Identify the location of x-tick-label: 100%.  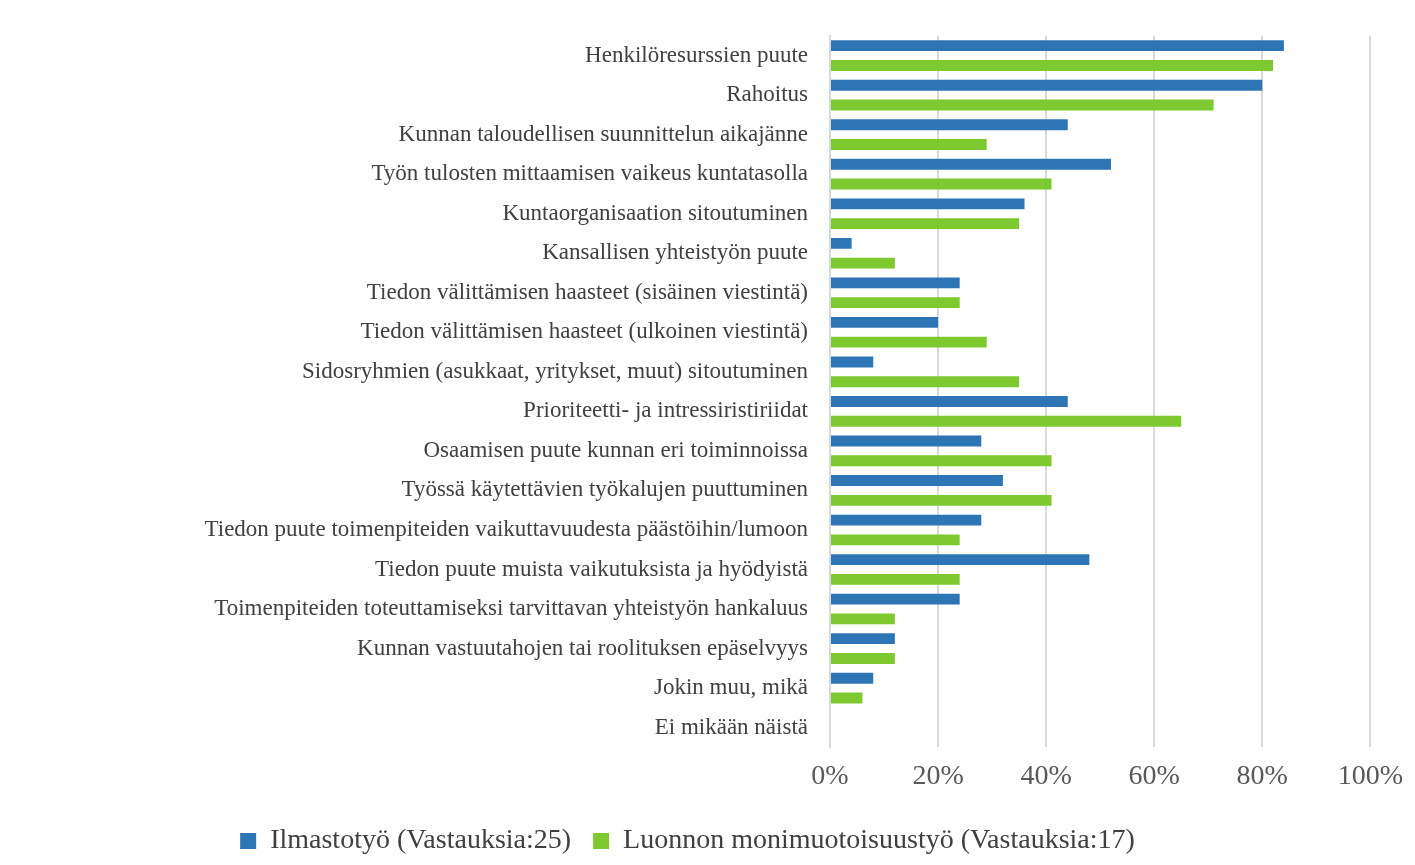
(1370, 774).